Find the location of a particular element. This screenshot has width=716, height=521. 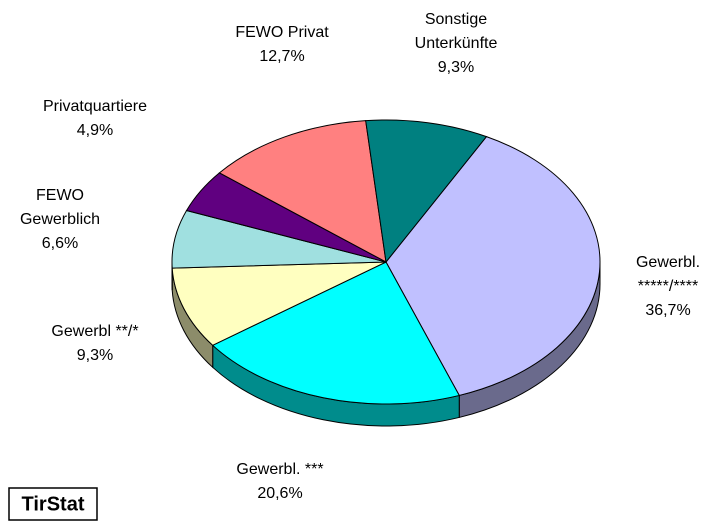

slice-value-label: 36,7% is located at coordinates (667, 310).